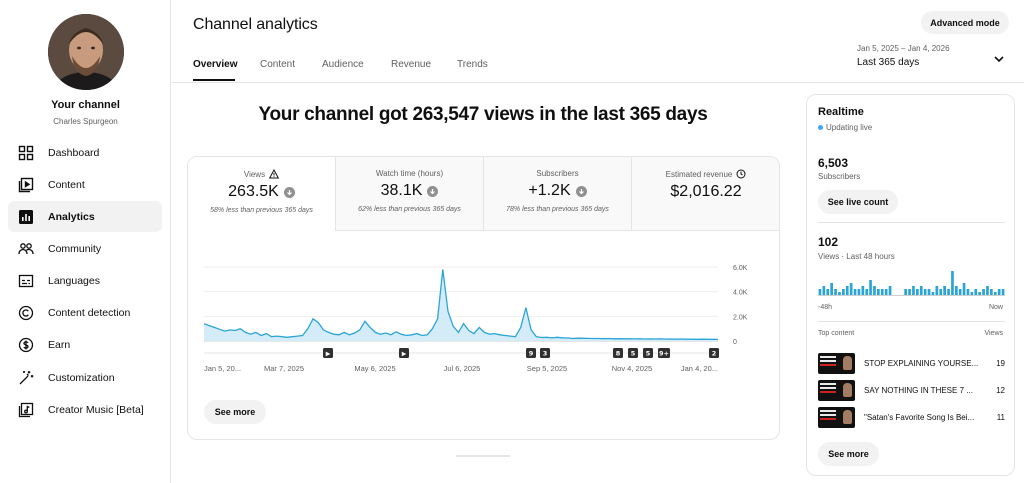 The image size is (1024, 483). Describe the element at coordinates (462, 368) in the screenshot. I see `x-tick-label: Jul 6, 2025` at that location.